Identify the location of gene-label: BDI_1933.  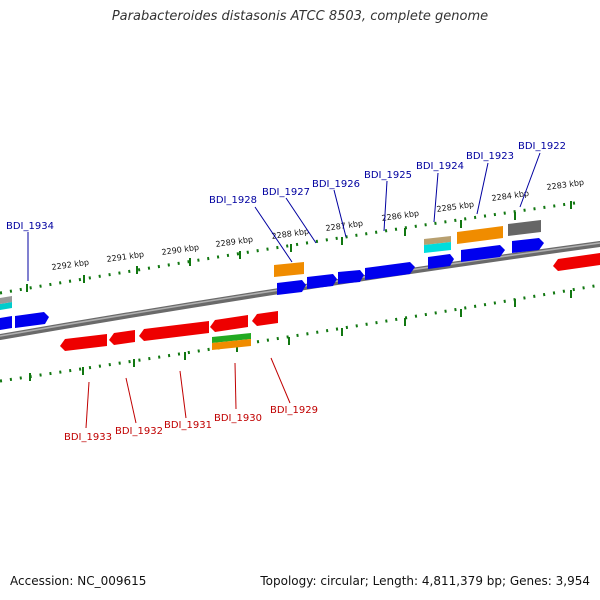
(88, 437).